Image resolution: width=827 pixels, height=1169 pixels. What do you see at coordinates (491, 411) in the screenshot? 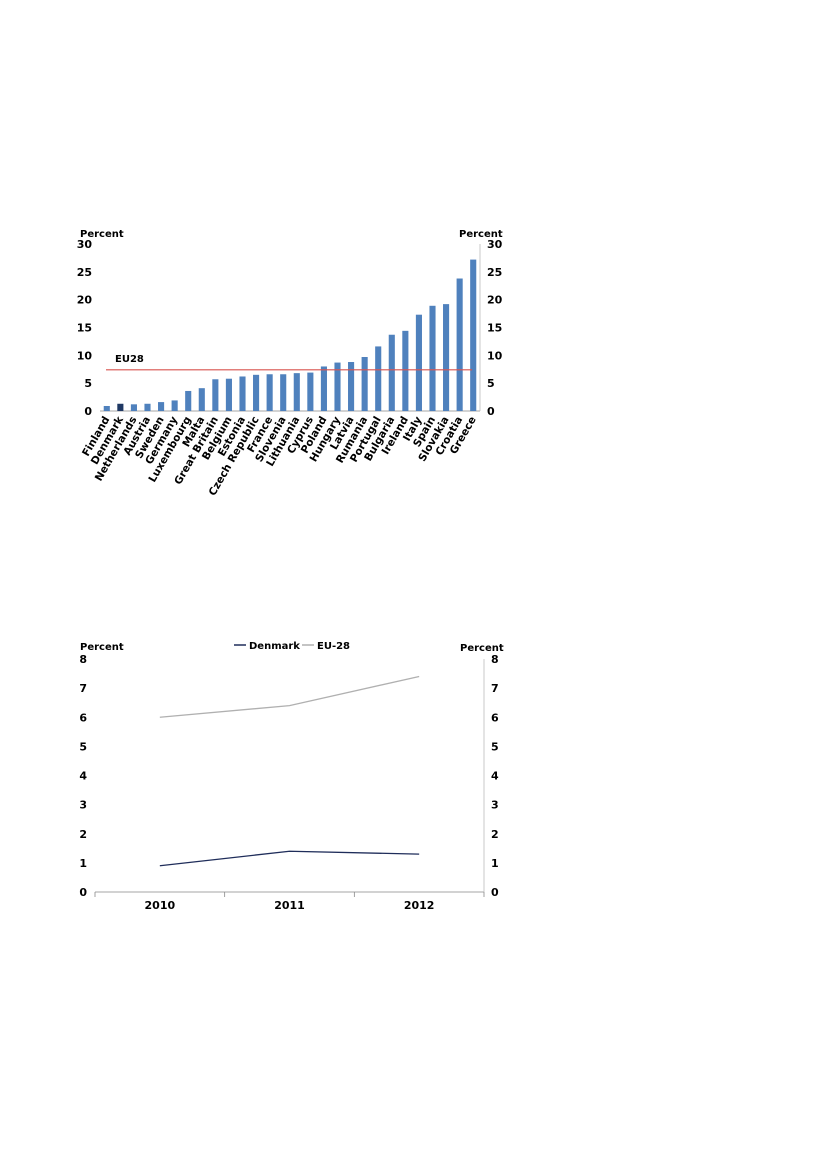
I see `y-tick-label-right: 0` at bounding box center [491, 411].